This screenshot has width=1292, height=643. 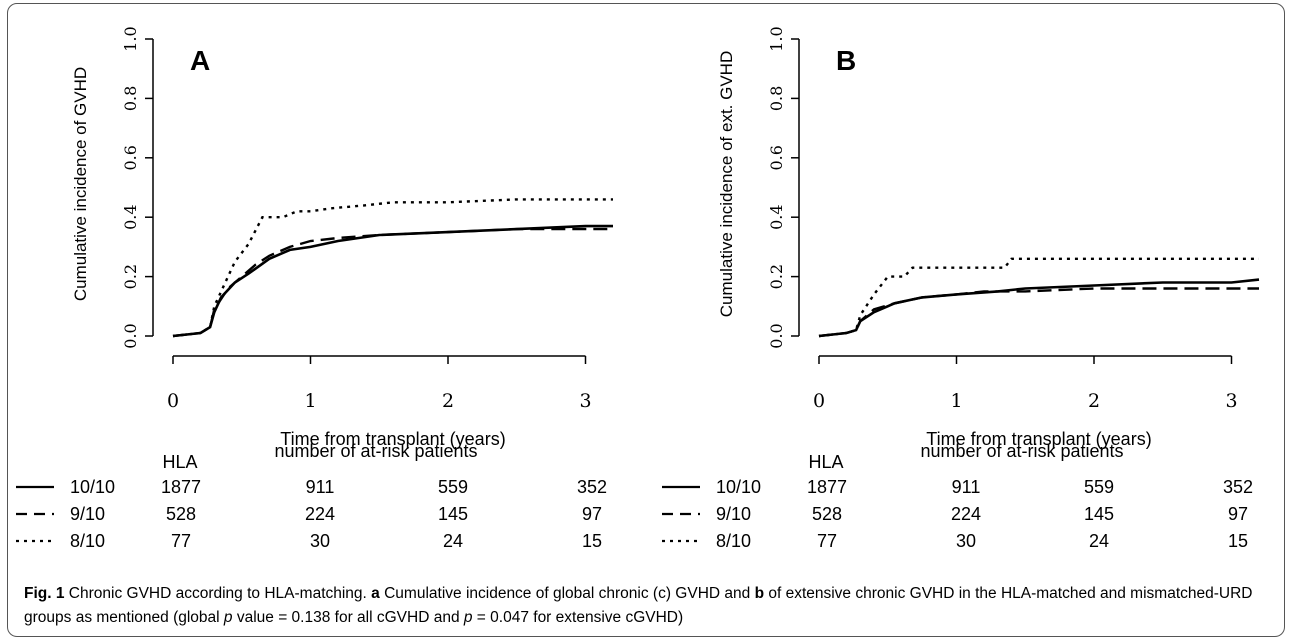 What do you see at coordinates (392, 439) in the screenshot?
I see `x-axis-label-a: Time from transplant (years)` at bounding box center [392, 439].